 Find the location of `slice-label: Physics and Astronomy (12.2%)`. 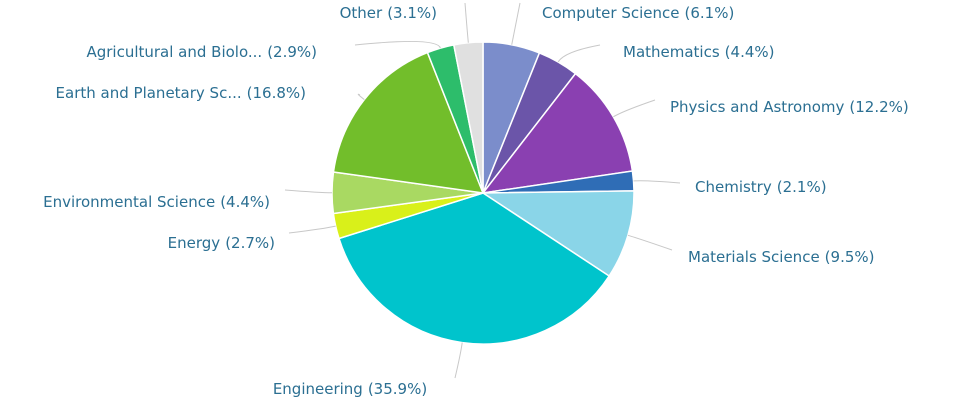

slice-label: Physics and Astronomy (12.2%) is located at coordinates (789, 107).